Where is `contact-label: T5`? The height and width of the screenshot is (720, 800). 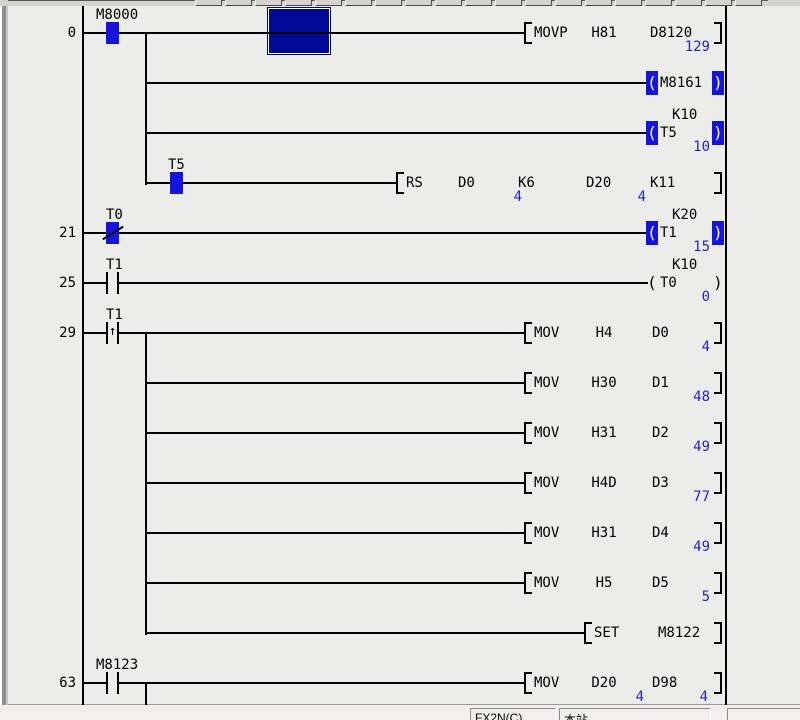
contact-label: T5 is located at coordinates (176, 165).